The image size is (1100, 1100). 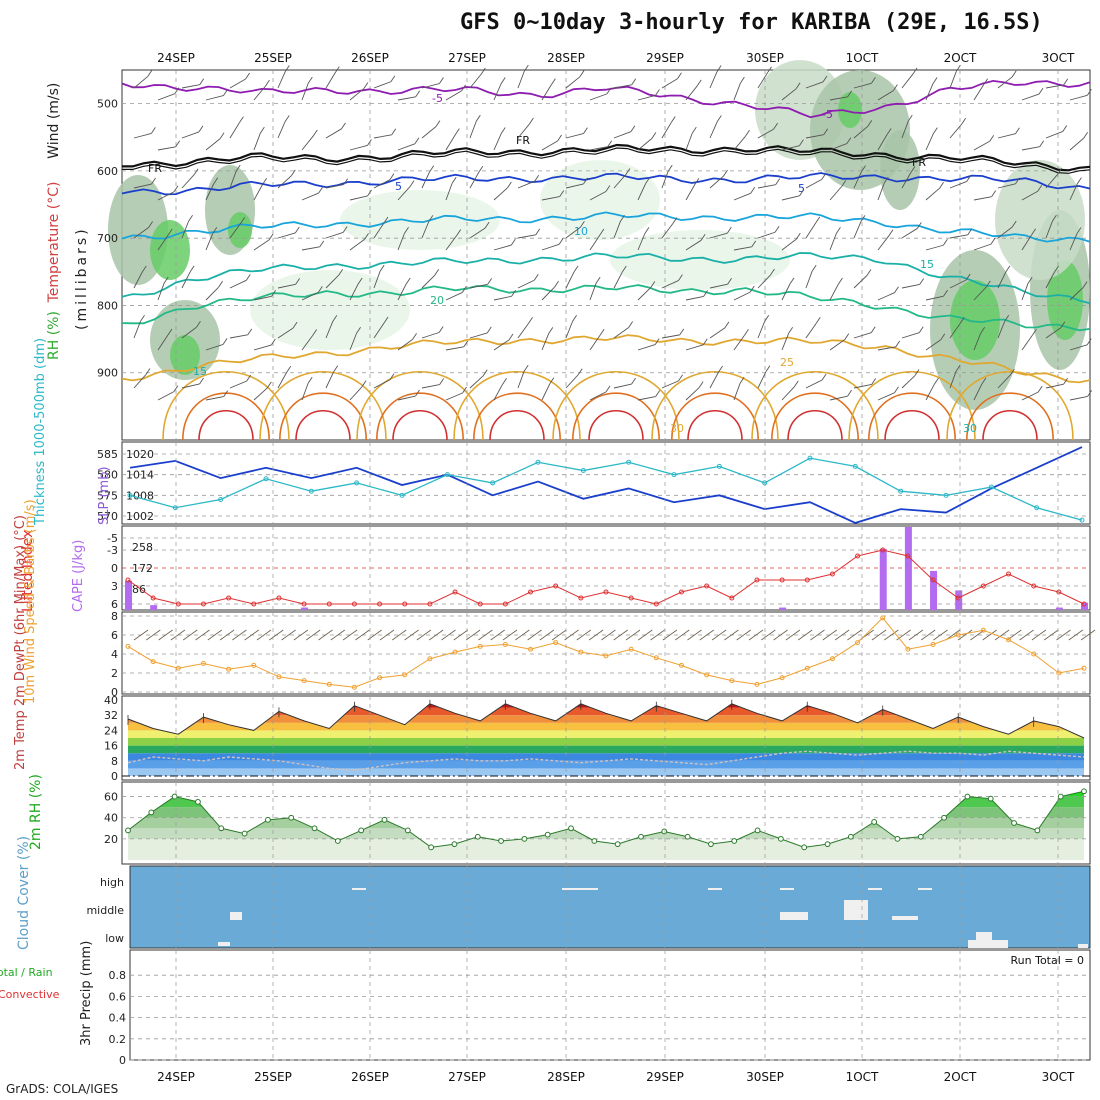 I want to click on date-label-top: 27SEP, so click(x=467, y=58).